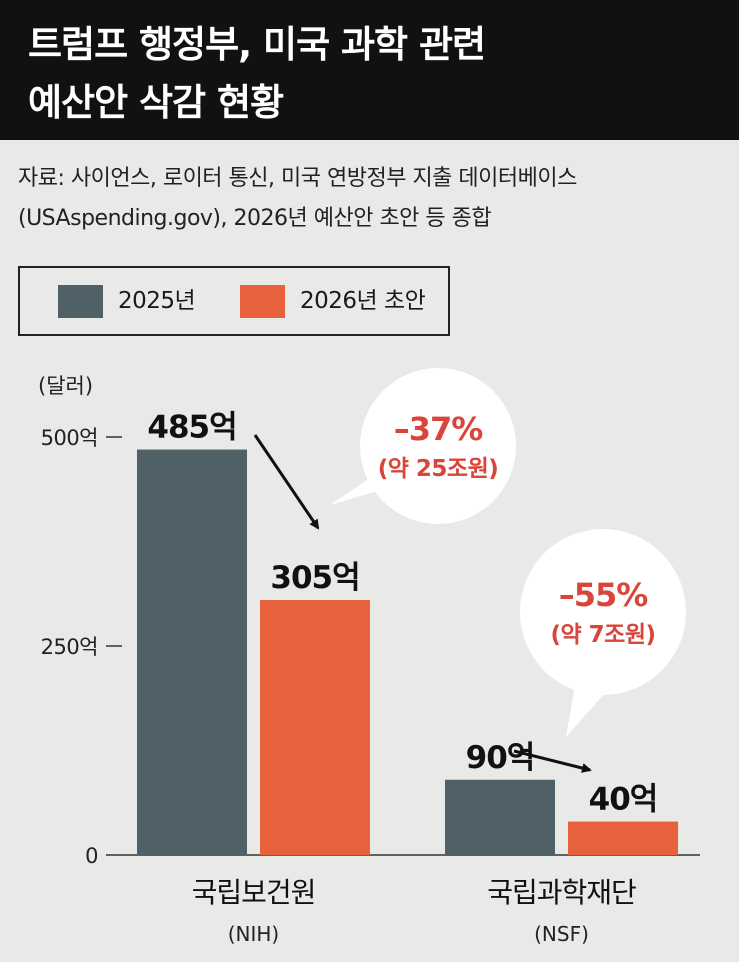 The height and width of the screenshot is (962, 739). What do you see at coordinates (91, 856) in the screenshot?
I see `y-tick-label: 0` at bounding box center [91, 856].